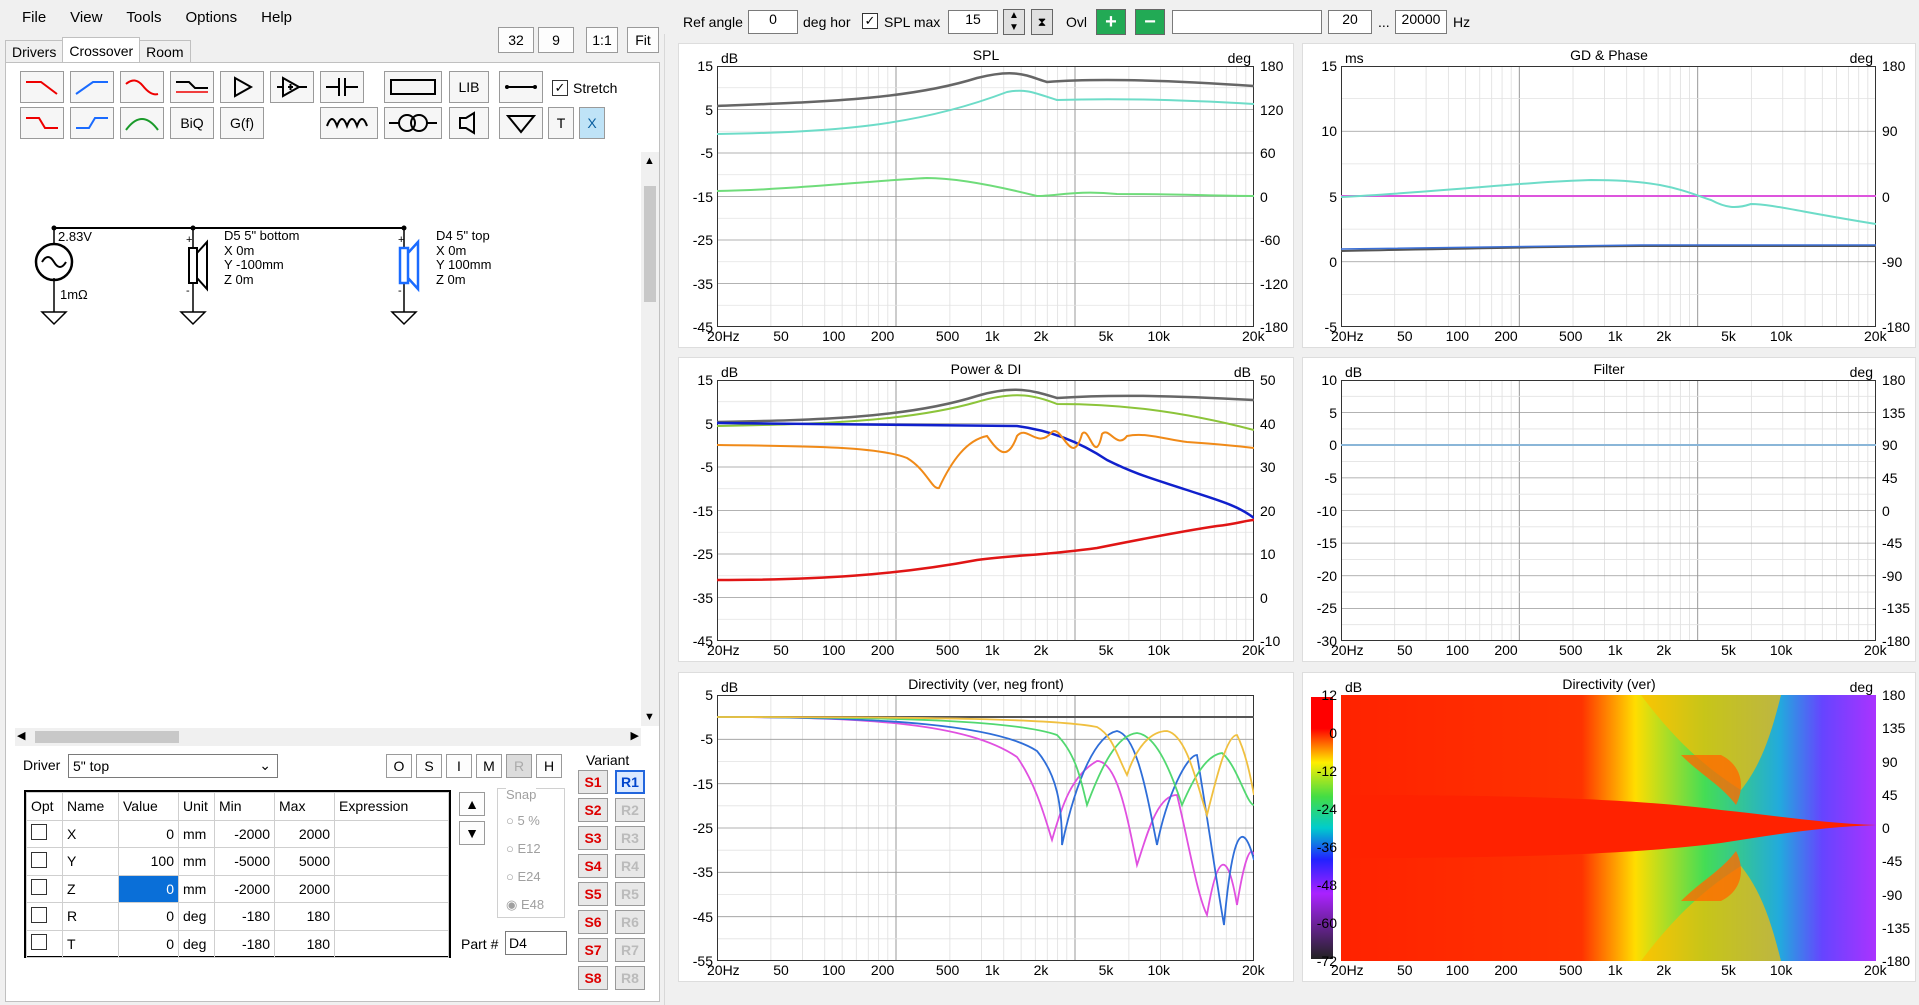 The height and width of the screenshot is (1005, 1919). Describe the element at coordinates (519, 766) in the screenshot. I see `mode-r-button: R` at that location.